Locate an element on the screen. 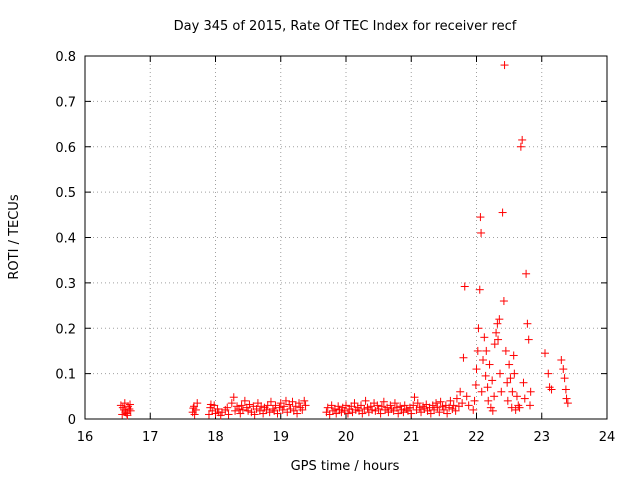 Image resolution: width=640 pixels, height=480 pixels. x-tick-label: 24 is located at coordinates (607, 437).